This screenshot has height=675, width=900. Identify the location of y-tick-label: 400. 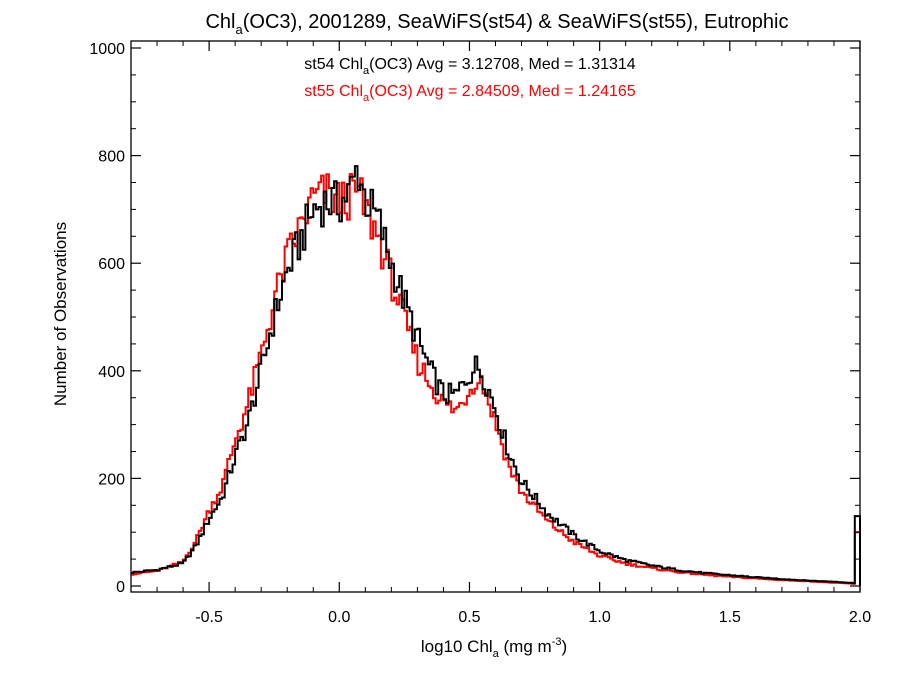
(111, 372).